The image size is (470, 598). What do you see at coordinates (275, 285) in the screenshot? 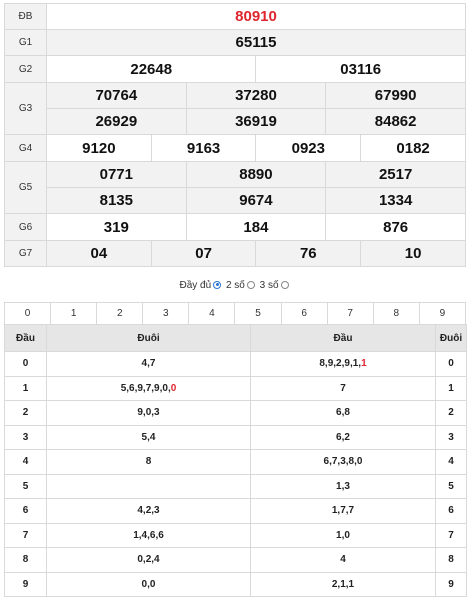
I see `mode-three-digit-option: 3 số` at bounding box center [275, 285].